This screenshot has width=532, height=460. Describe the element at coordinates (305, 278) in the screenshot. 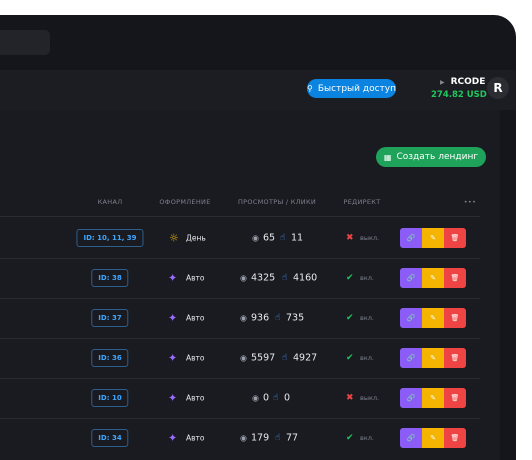

I see `clicks-value: 4160` at that location.